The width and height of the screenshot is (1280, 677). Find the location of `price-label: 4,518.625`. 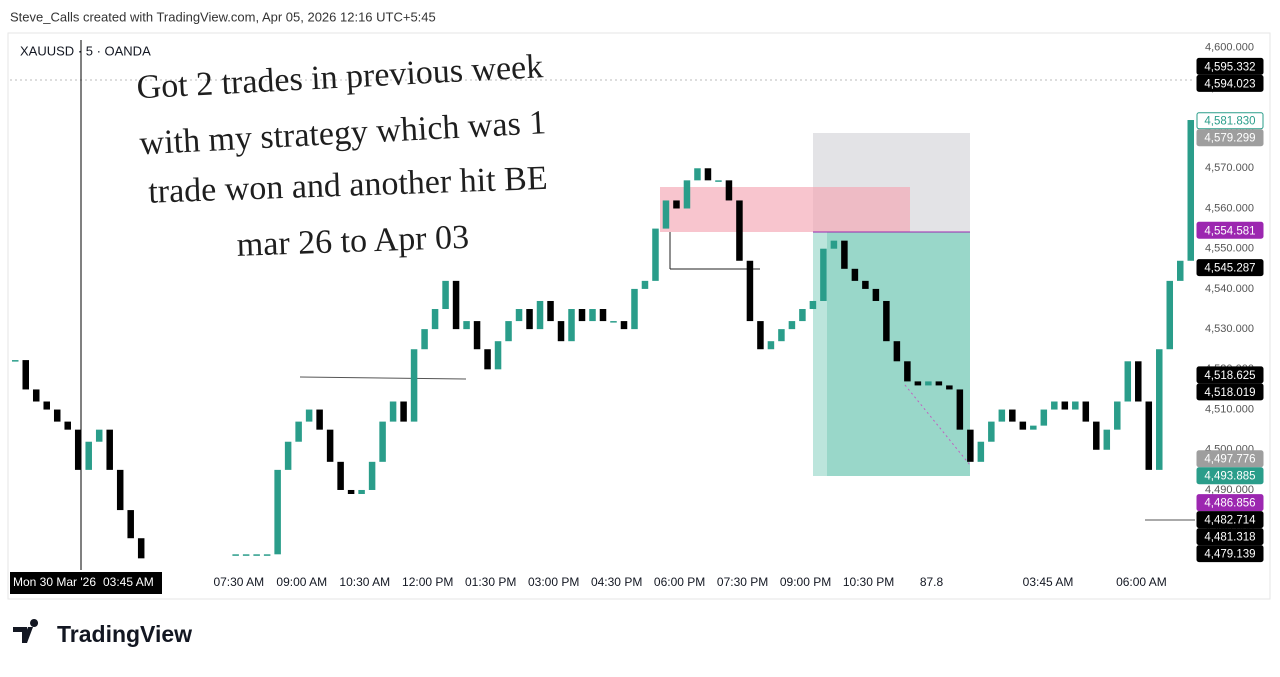

price-label: 4,518.625 is located at coordinates (1229, 376).